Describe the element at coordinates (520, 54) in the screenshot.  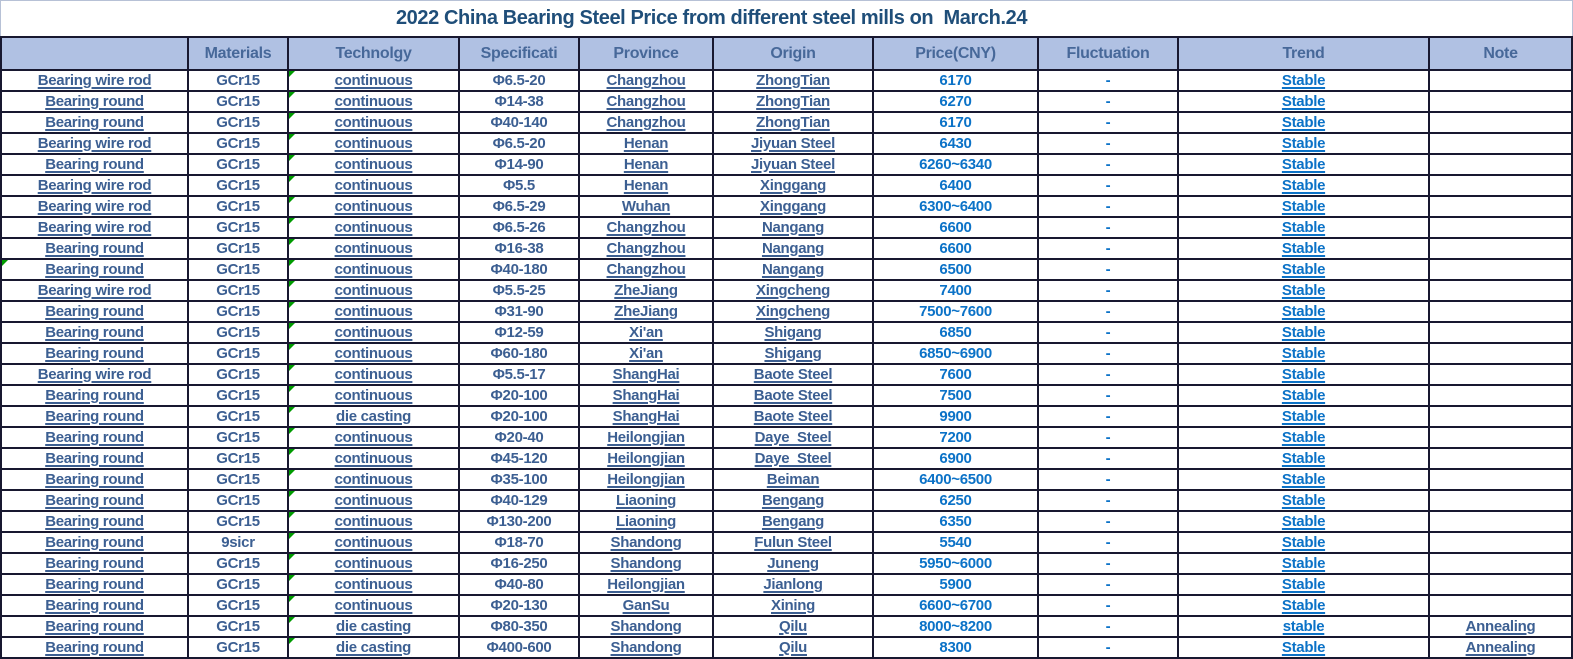
I see `header-cell-specification: Specificati` at that location.